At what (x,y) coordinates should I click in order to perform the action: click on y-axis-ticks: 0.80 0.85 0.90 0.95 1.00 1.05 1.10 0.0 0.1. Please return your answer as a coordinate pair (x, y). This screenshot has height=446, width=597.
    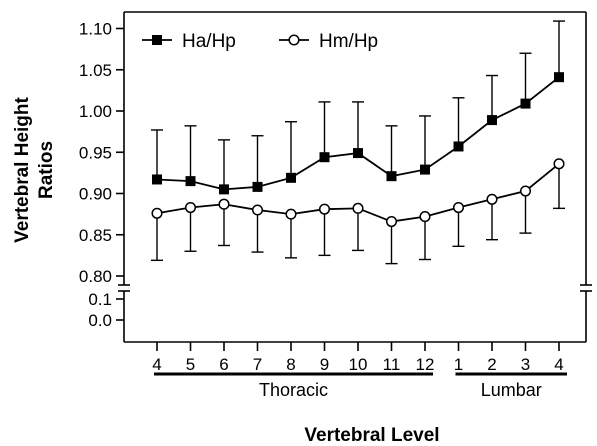
    Looking at the image, I should click on (101, 175).